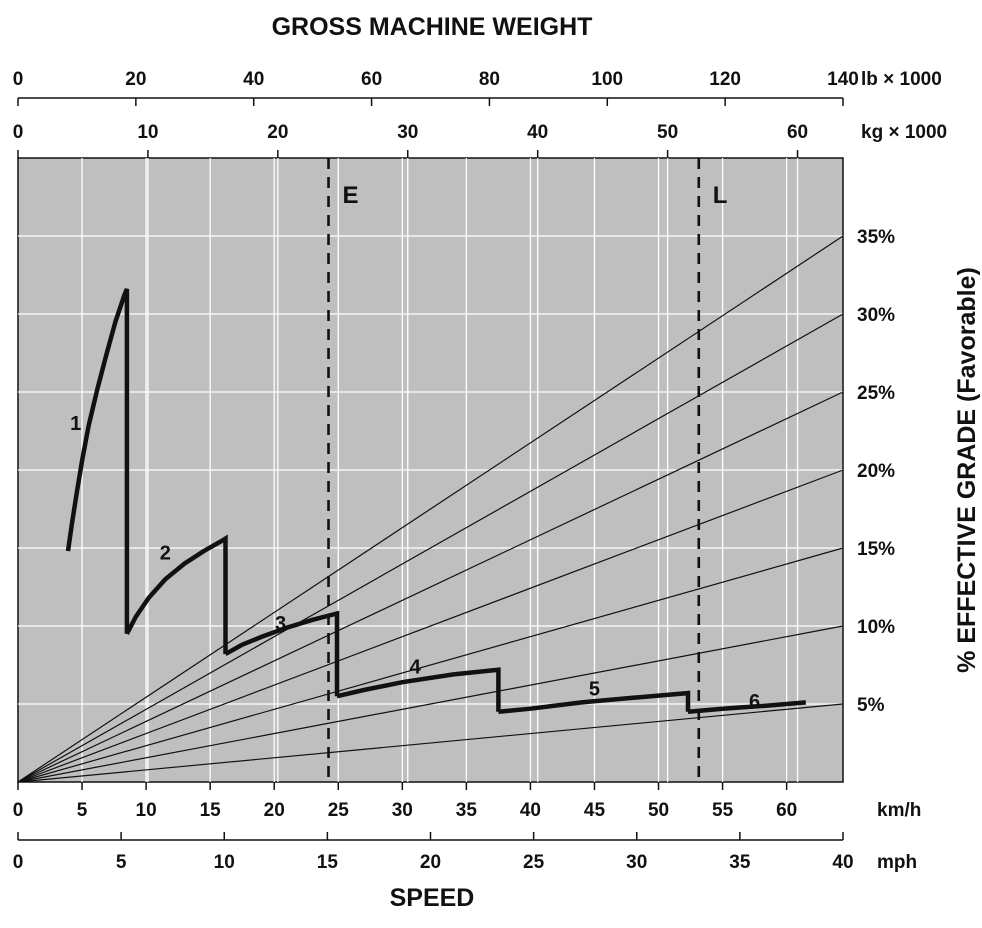 This screenshot has height=928, width=982. What do you see at coordinates (876, 315) in the screenshot?
I see `grade-label: 30%` at bounding box center [876, 315].